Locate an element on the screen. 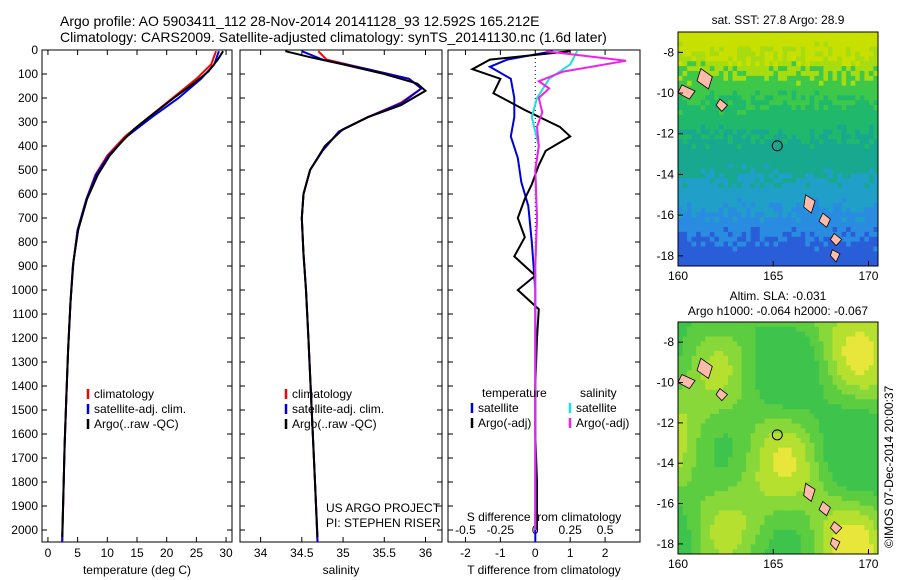  y-tick-label: -16 is located at coordinates (666, 504).